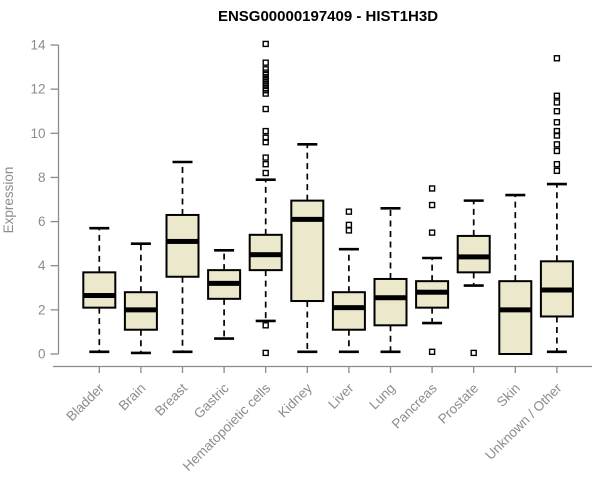  What do you see at coordinates (42, 177) in the screenshot?
I see `y-tick-label: 8` at bounding box center [42, 177].